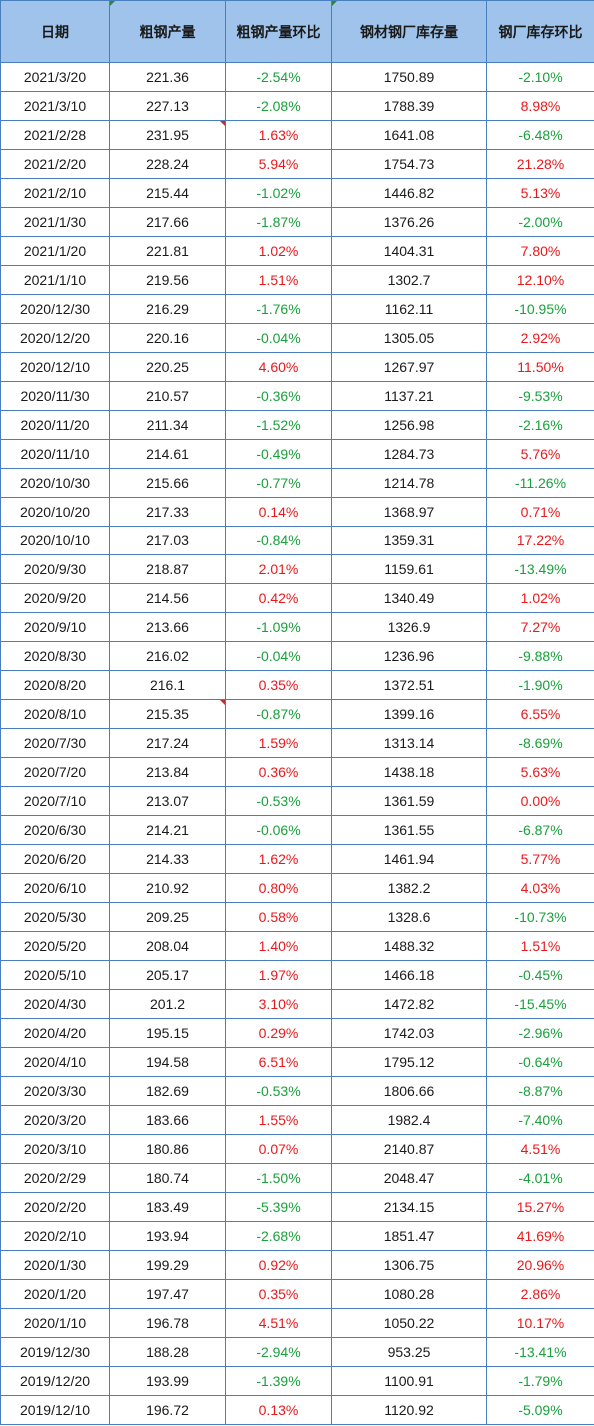  I want to click on cell-output-change: 1.97%, so click(278, 975).